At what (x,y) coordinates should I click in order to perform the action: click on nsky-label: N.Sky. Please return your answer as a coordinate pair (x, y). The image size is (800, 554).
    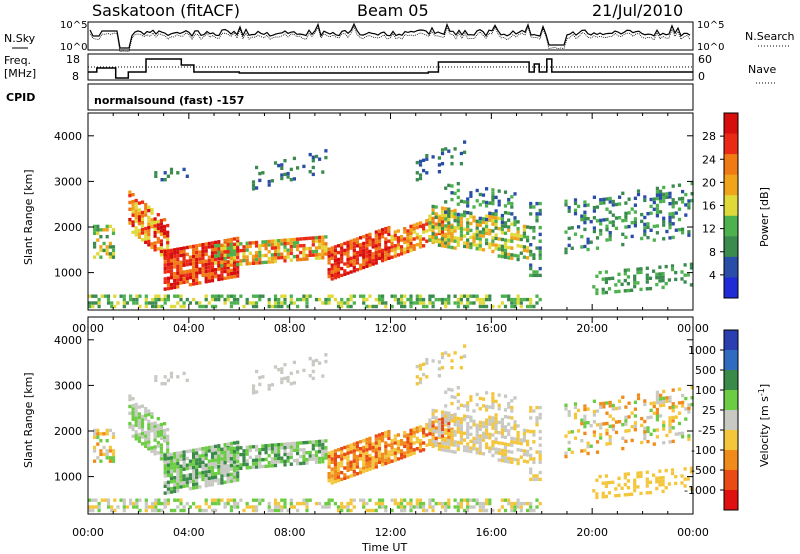
    Looking at the image, I should click on (20, 38).